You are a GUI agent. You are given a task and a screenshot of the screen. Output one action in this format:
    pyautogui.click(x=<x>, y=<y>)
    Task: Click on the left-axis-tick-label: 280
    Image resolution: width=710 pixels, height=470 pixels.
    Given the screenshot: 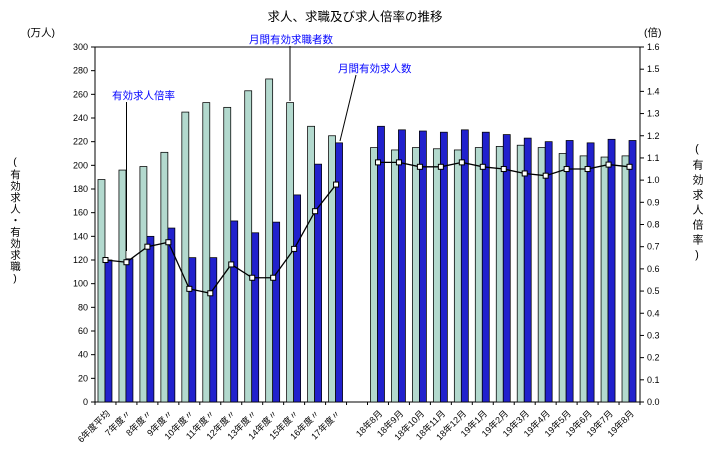 What is the action you would take?
    pyautogui.click(x=80, y=71)
    